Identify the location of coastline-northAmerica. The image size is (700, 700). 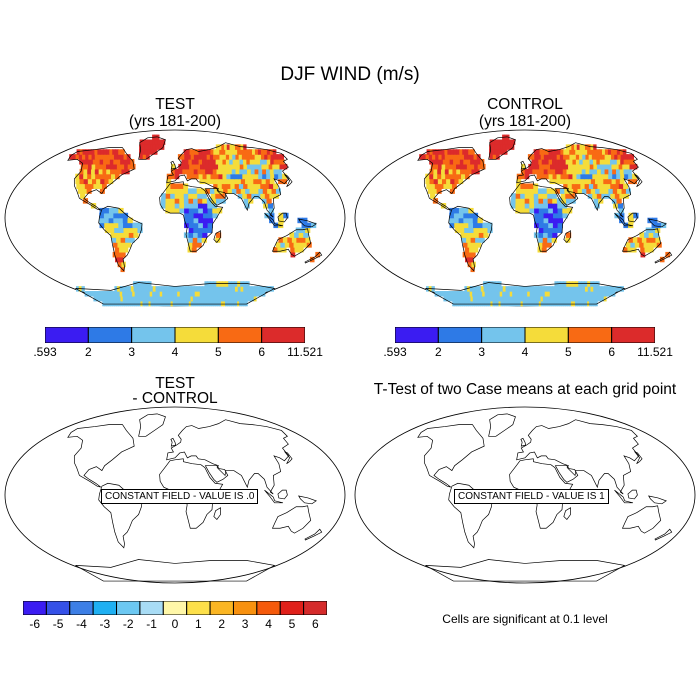
(451, 179).